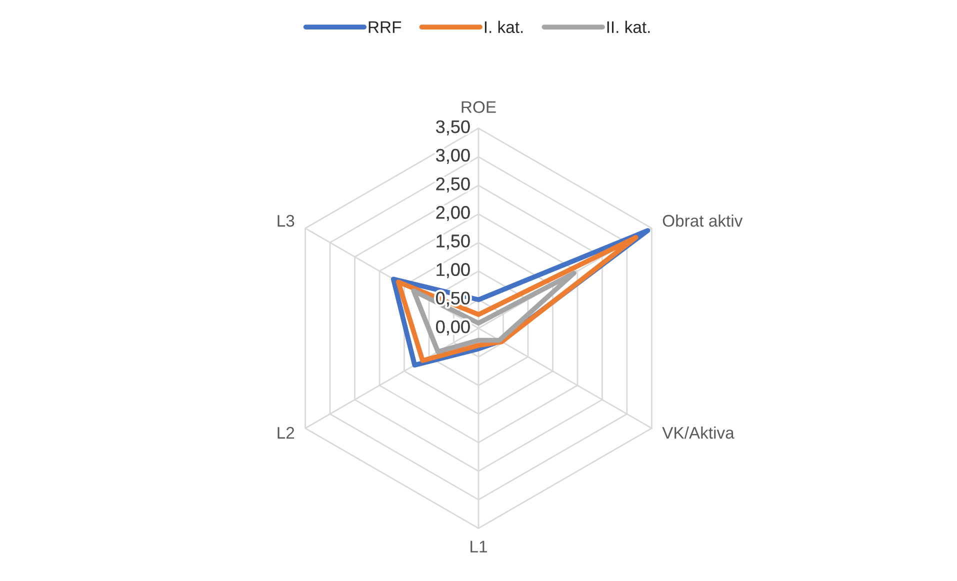 The image size is (957, 581). Describe the element at coordinates (453, 328) in the screenshot. I see `y-tick-label: 0,00` at that location.